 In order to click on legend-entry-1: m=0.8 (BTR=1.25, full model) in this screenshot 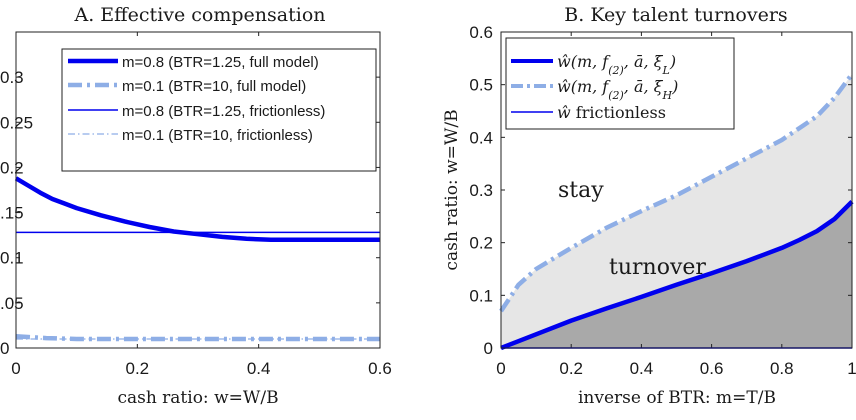, I will do `click(220, 62)`.